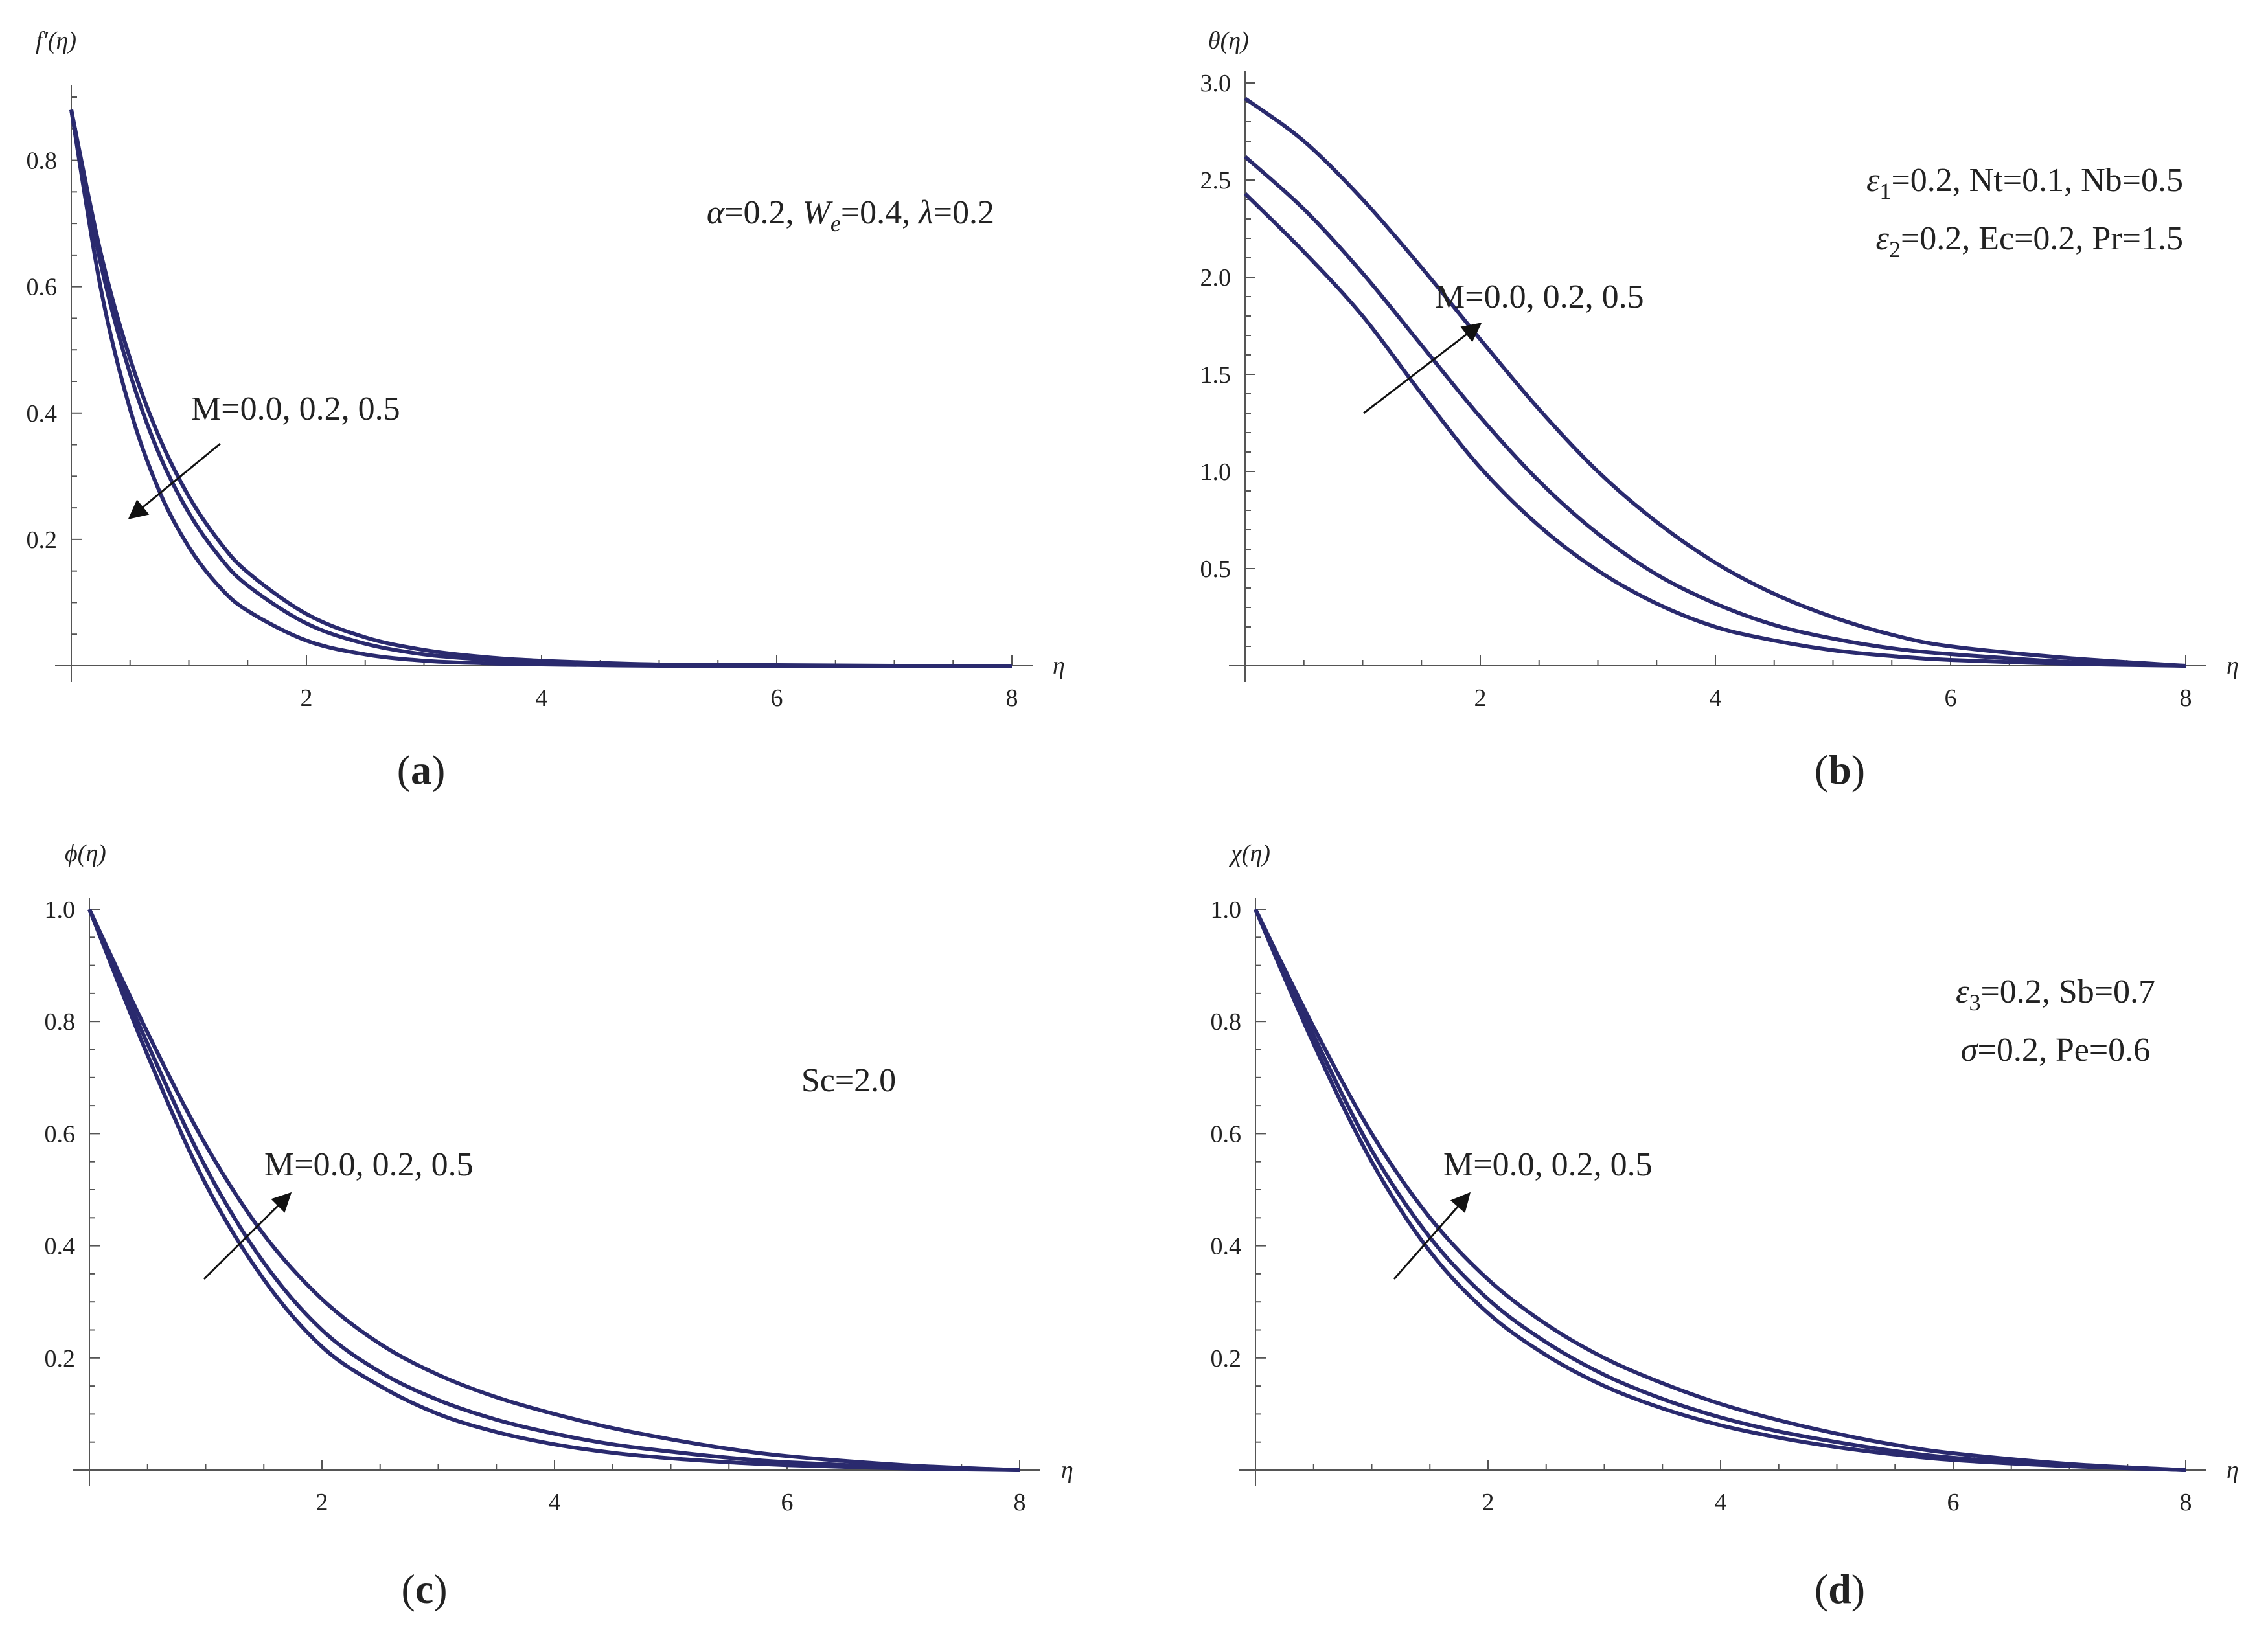 Image resolution: width=2268 pixels, height=1645 pixels. I want to click on trend-arrow-c, so click(247, 1236).